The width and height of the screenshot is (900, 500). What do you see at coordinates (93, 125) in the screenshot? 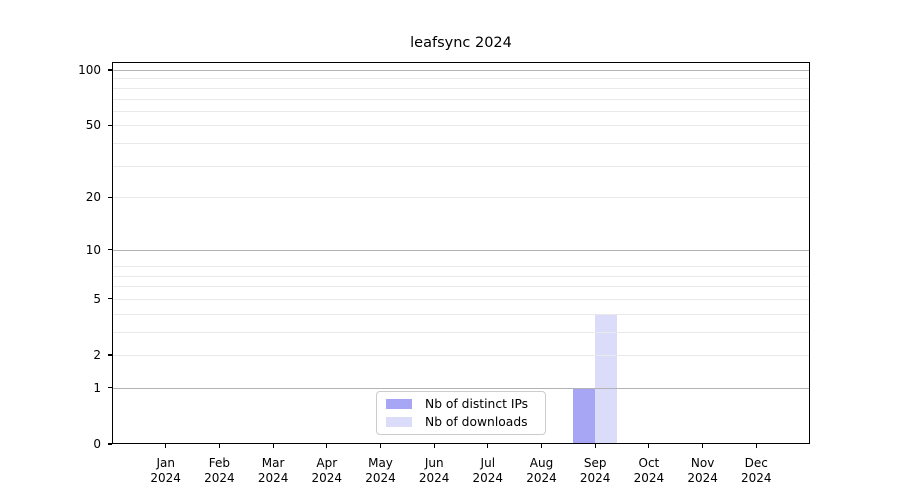
I see `y-tick-label: 50` at bounding box center [93, 125].